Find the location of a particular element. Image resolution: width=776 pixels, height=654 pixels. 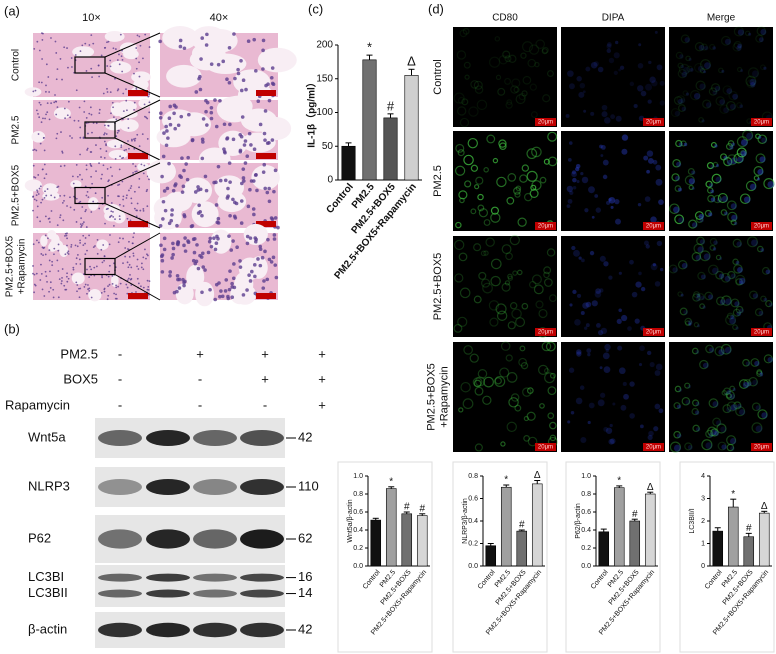

y-tick-label: 0 is located at coordinates (330, 180).